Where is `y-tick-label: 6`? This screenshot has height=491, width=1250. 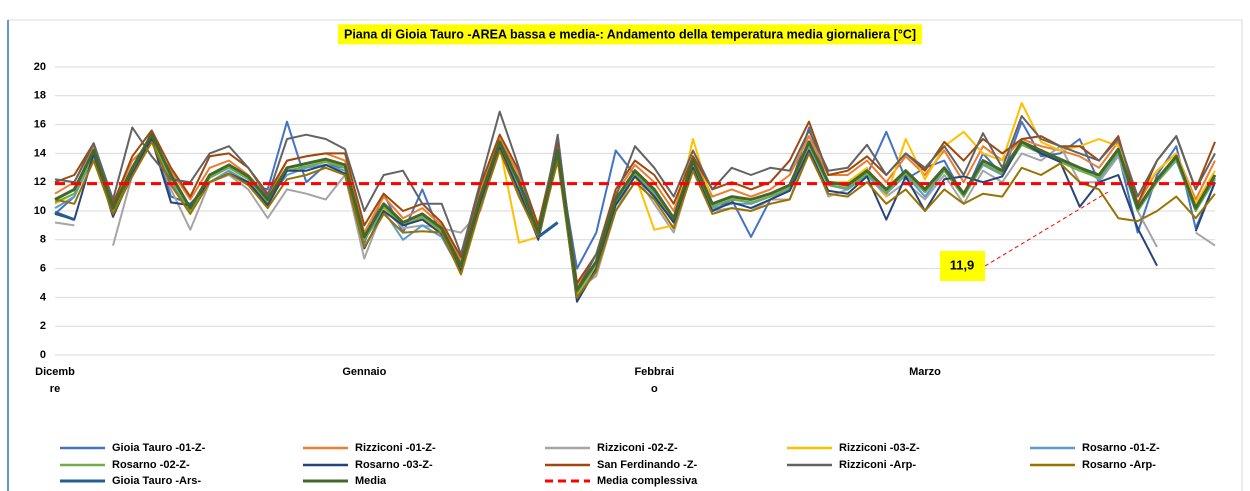
y-tick-label: 6 is located at coordinates (43, 269).